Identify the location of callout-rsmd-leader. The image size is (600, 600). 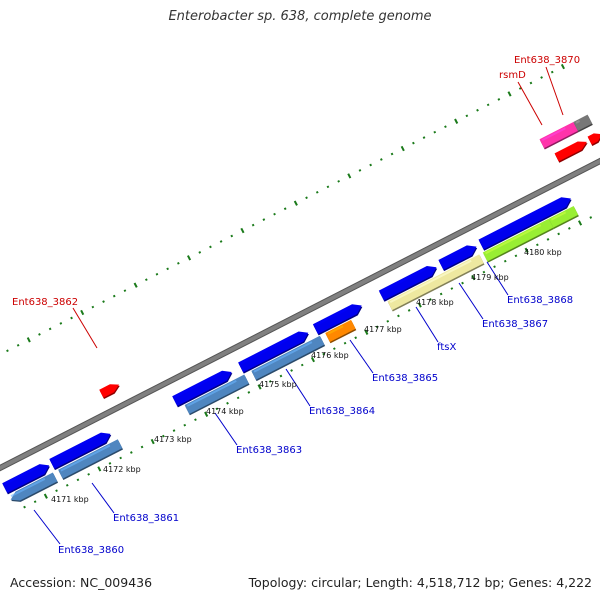
(530, 103).